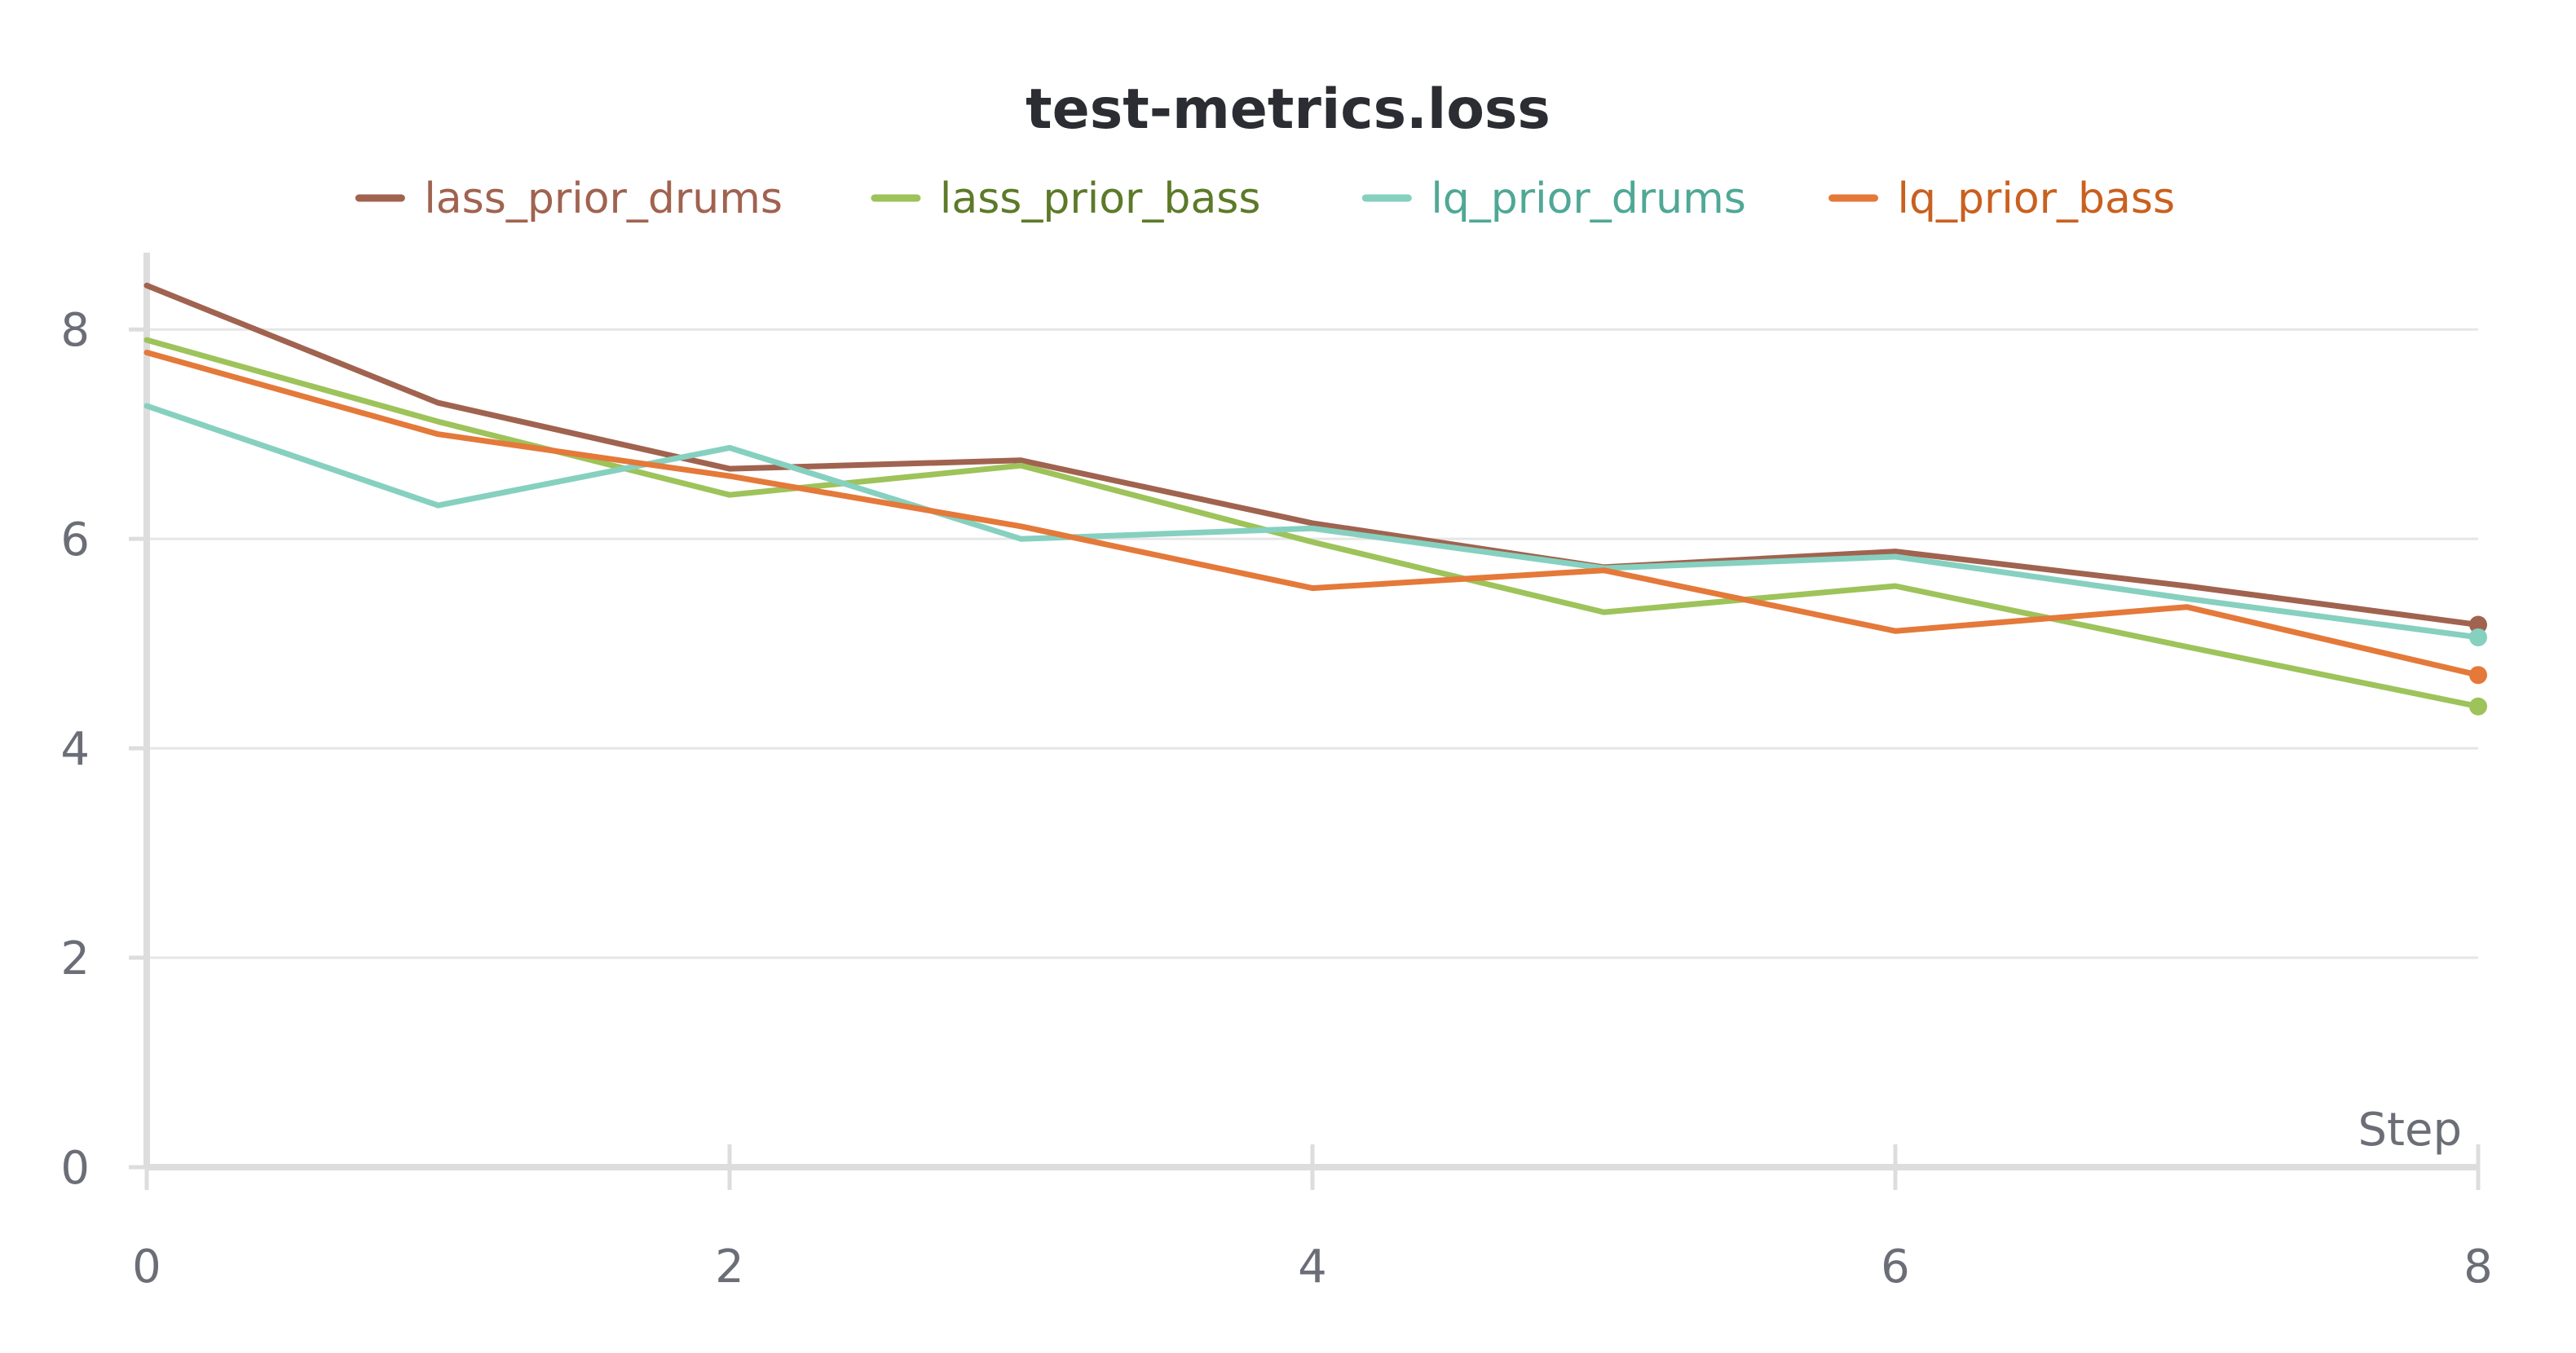  Describe the element at coordinates (75, 330) in the screenshot. I see `y-tick-label-8: 8` at that location.